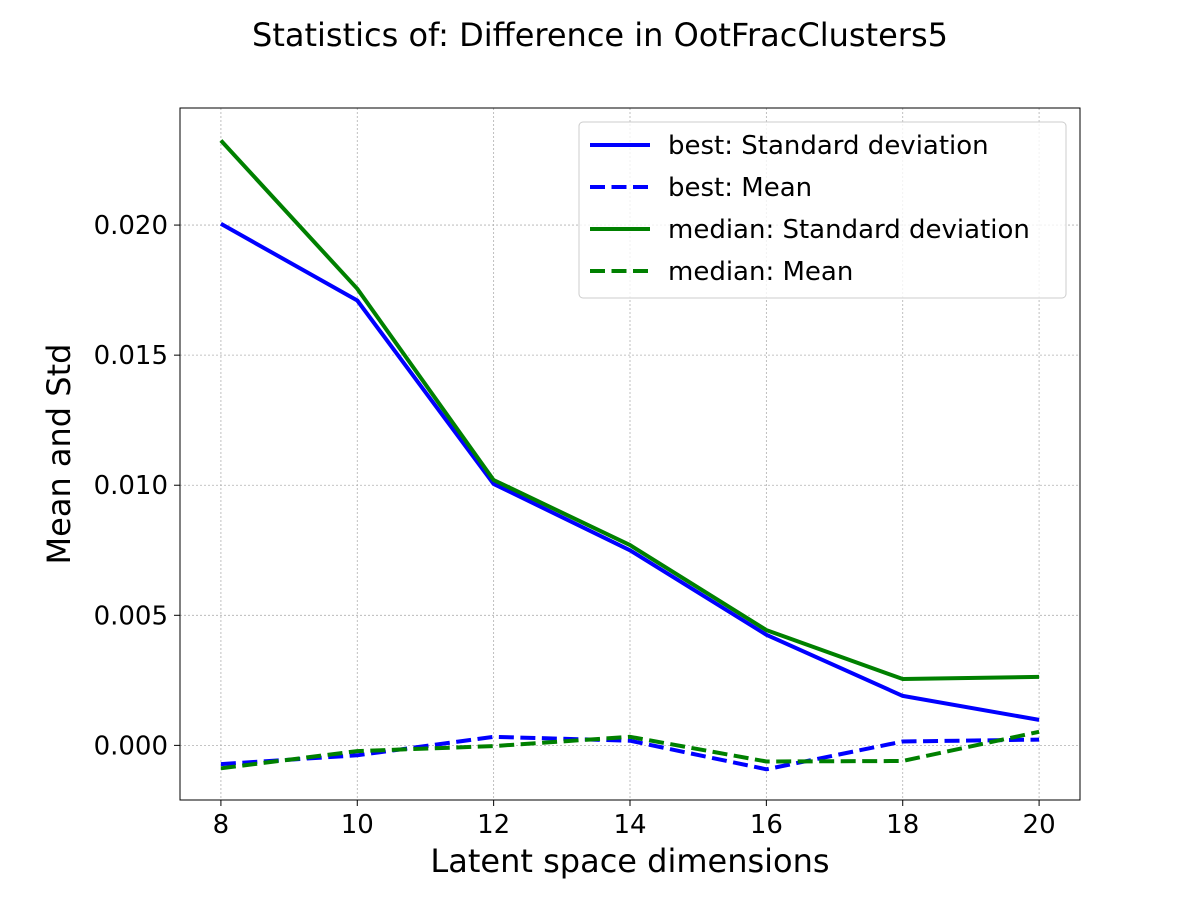 This screenshot has width=1200, height=900. I want to click on y-tick-label: 0.015, so click(131, 356).